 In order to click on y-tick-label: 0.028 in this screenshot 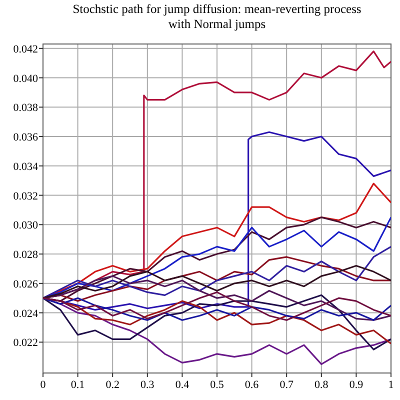, I will do `click(25, 255)`.